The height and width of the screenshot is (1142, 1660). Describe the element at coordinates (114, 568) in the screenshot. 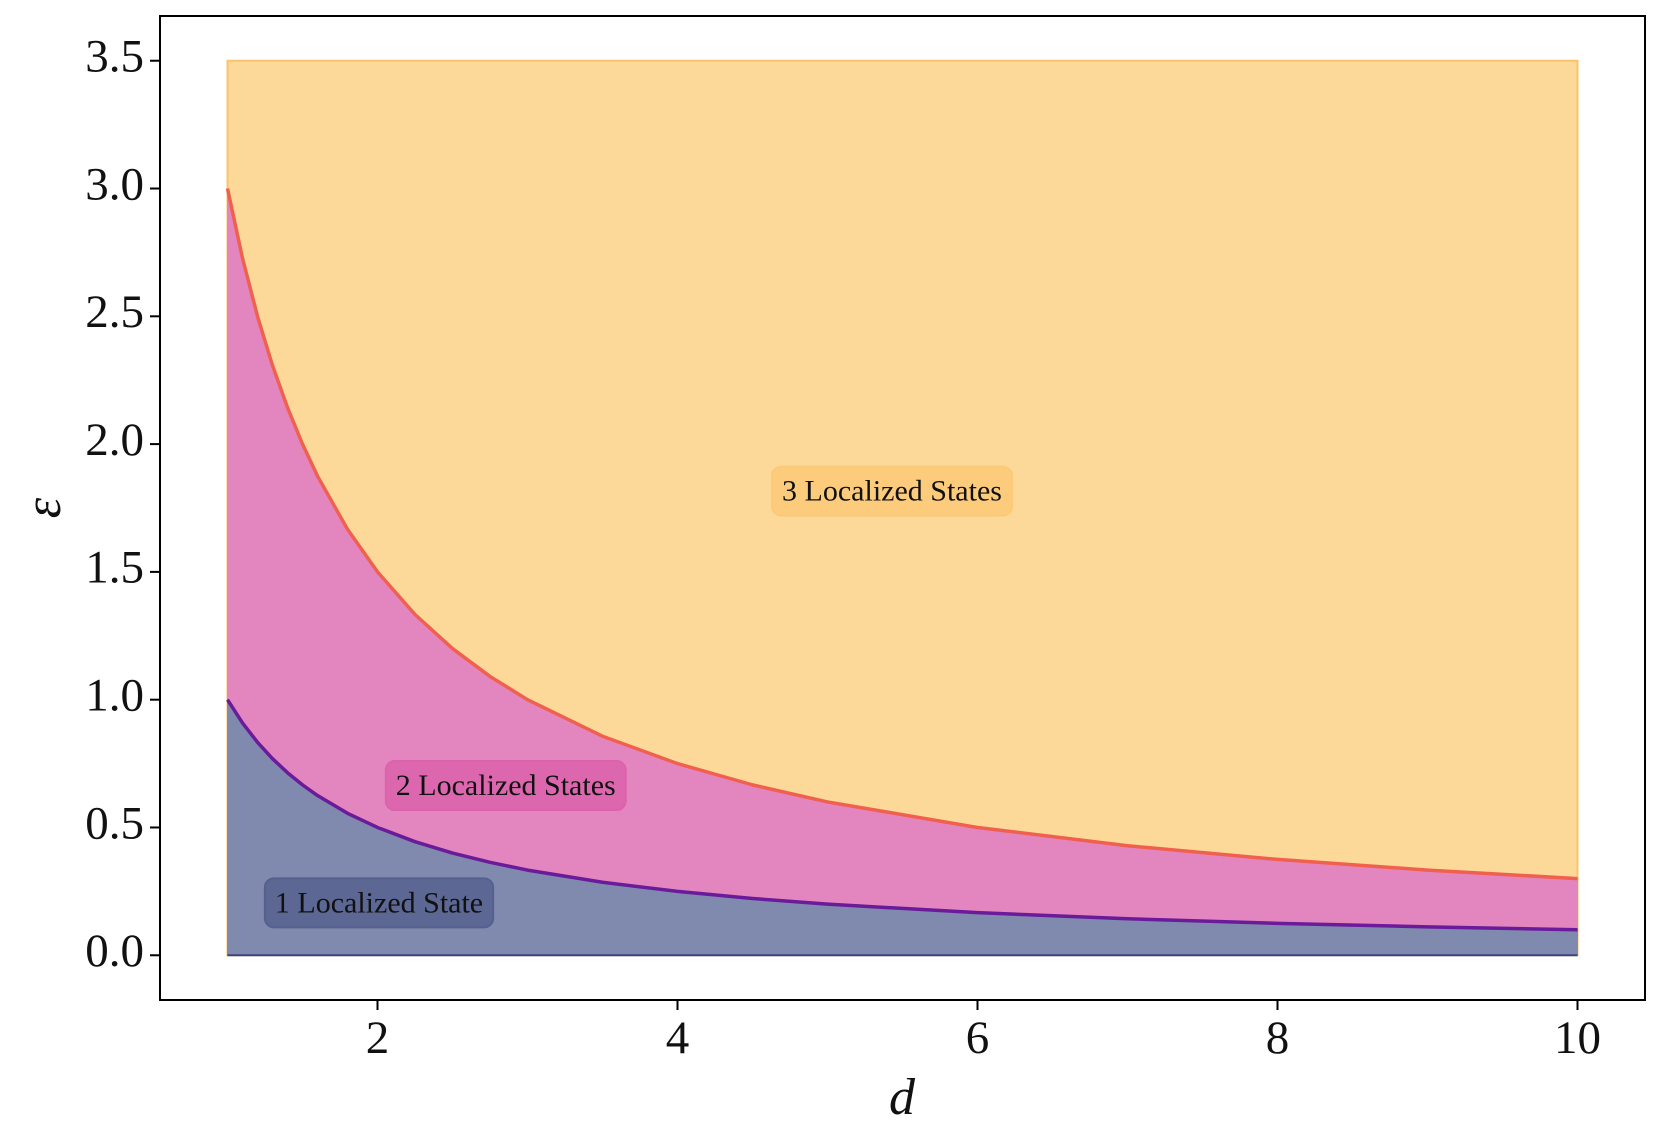

I see `y-tick-label: 1.5` at that location.